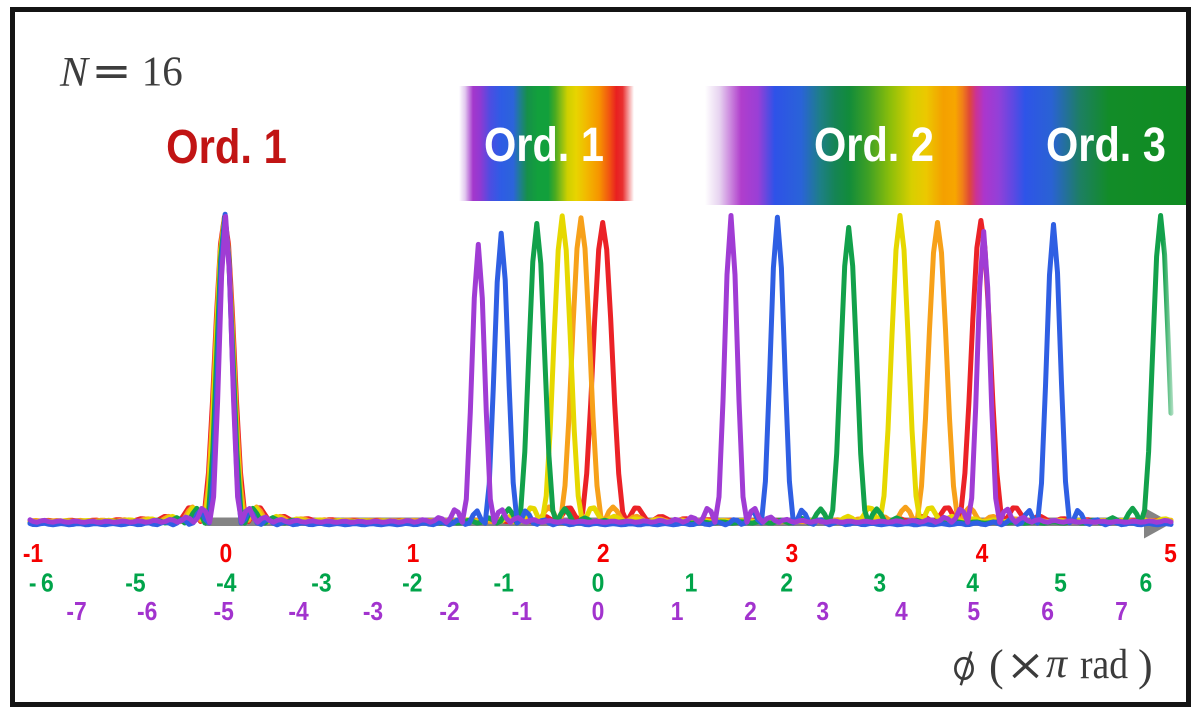  I want to click on svg-text: Ord. 2, so click(874, 144).